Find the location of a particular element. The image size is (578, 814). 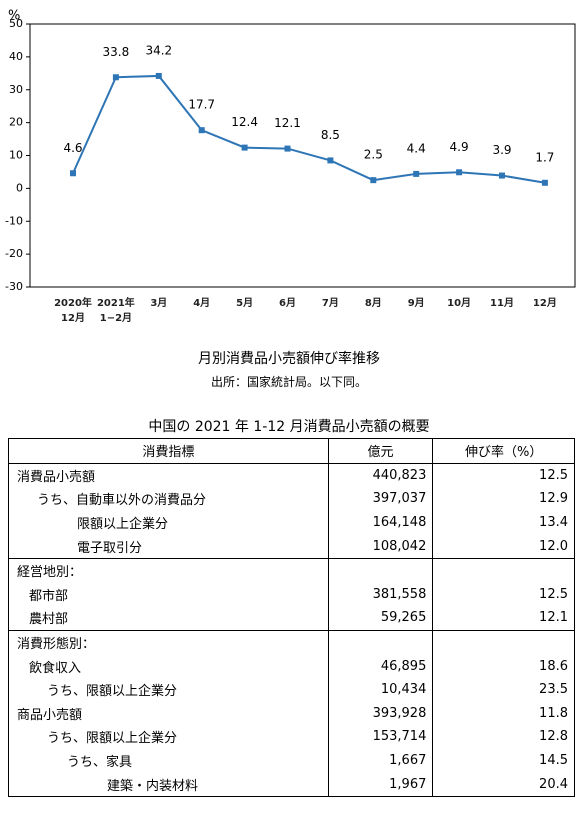

x-tick-label: 5月 is located at coordinates (245, 303).